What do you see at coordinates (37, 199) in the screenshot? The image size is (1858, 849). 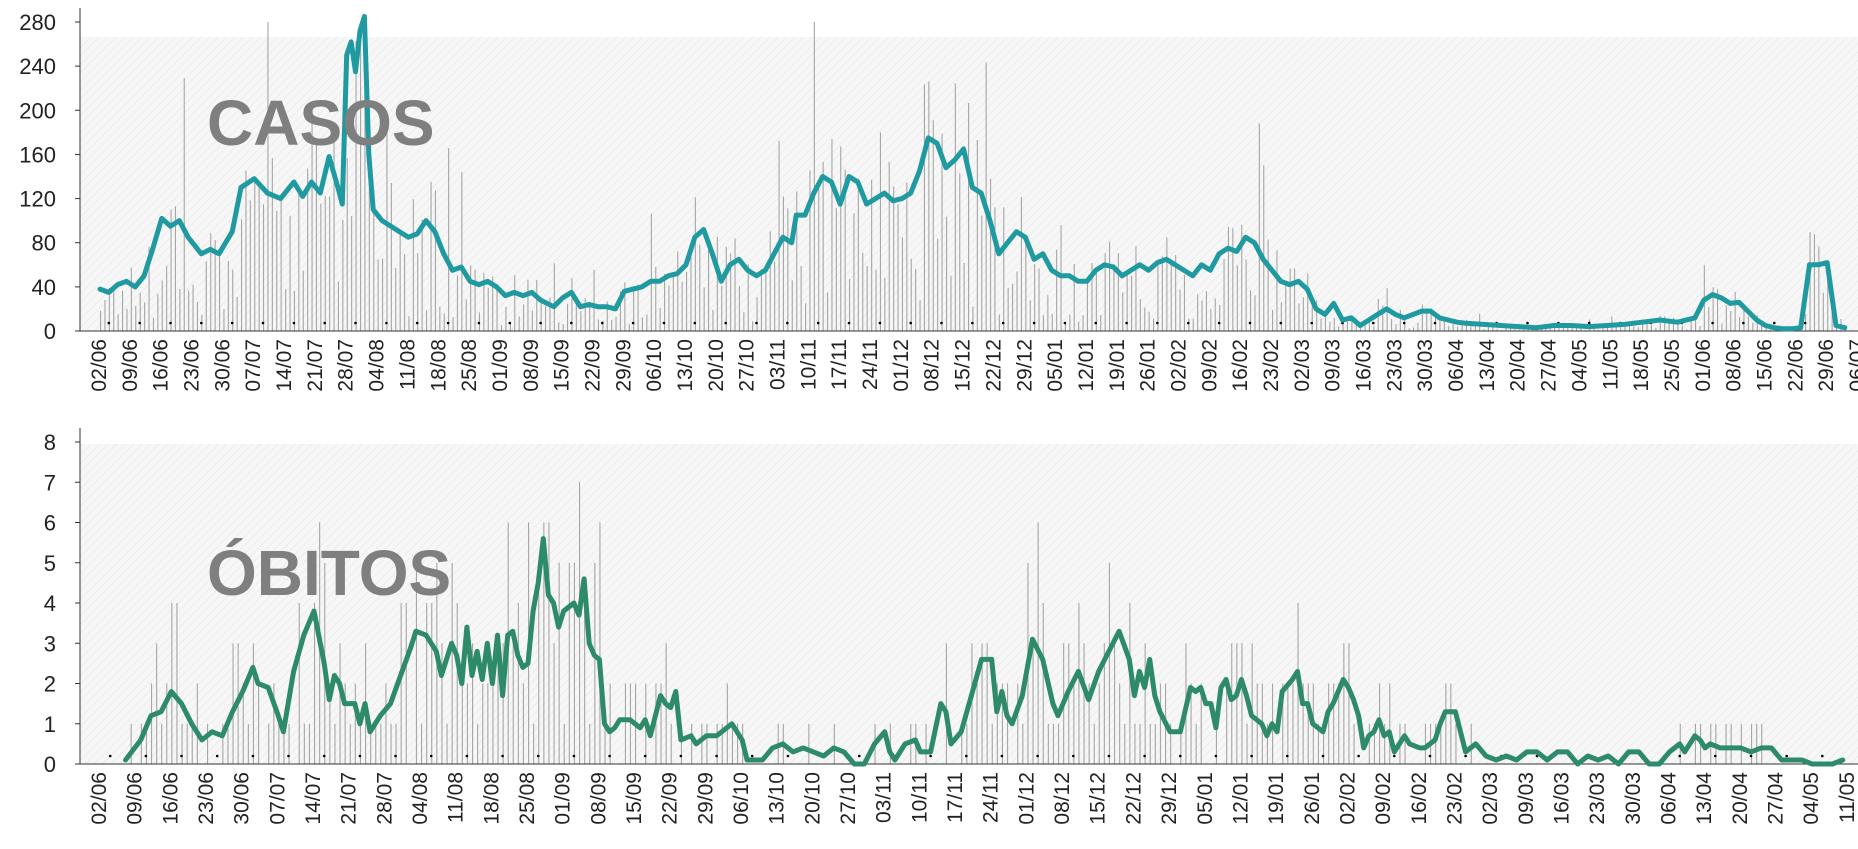 I see `cases-y-tick-label: 120` at bounding box center [37, 199].